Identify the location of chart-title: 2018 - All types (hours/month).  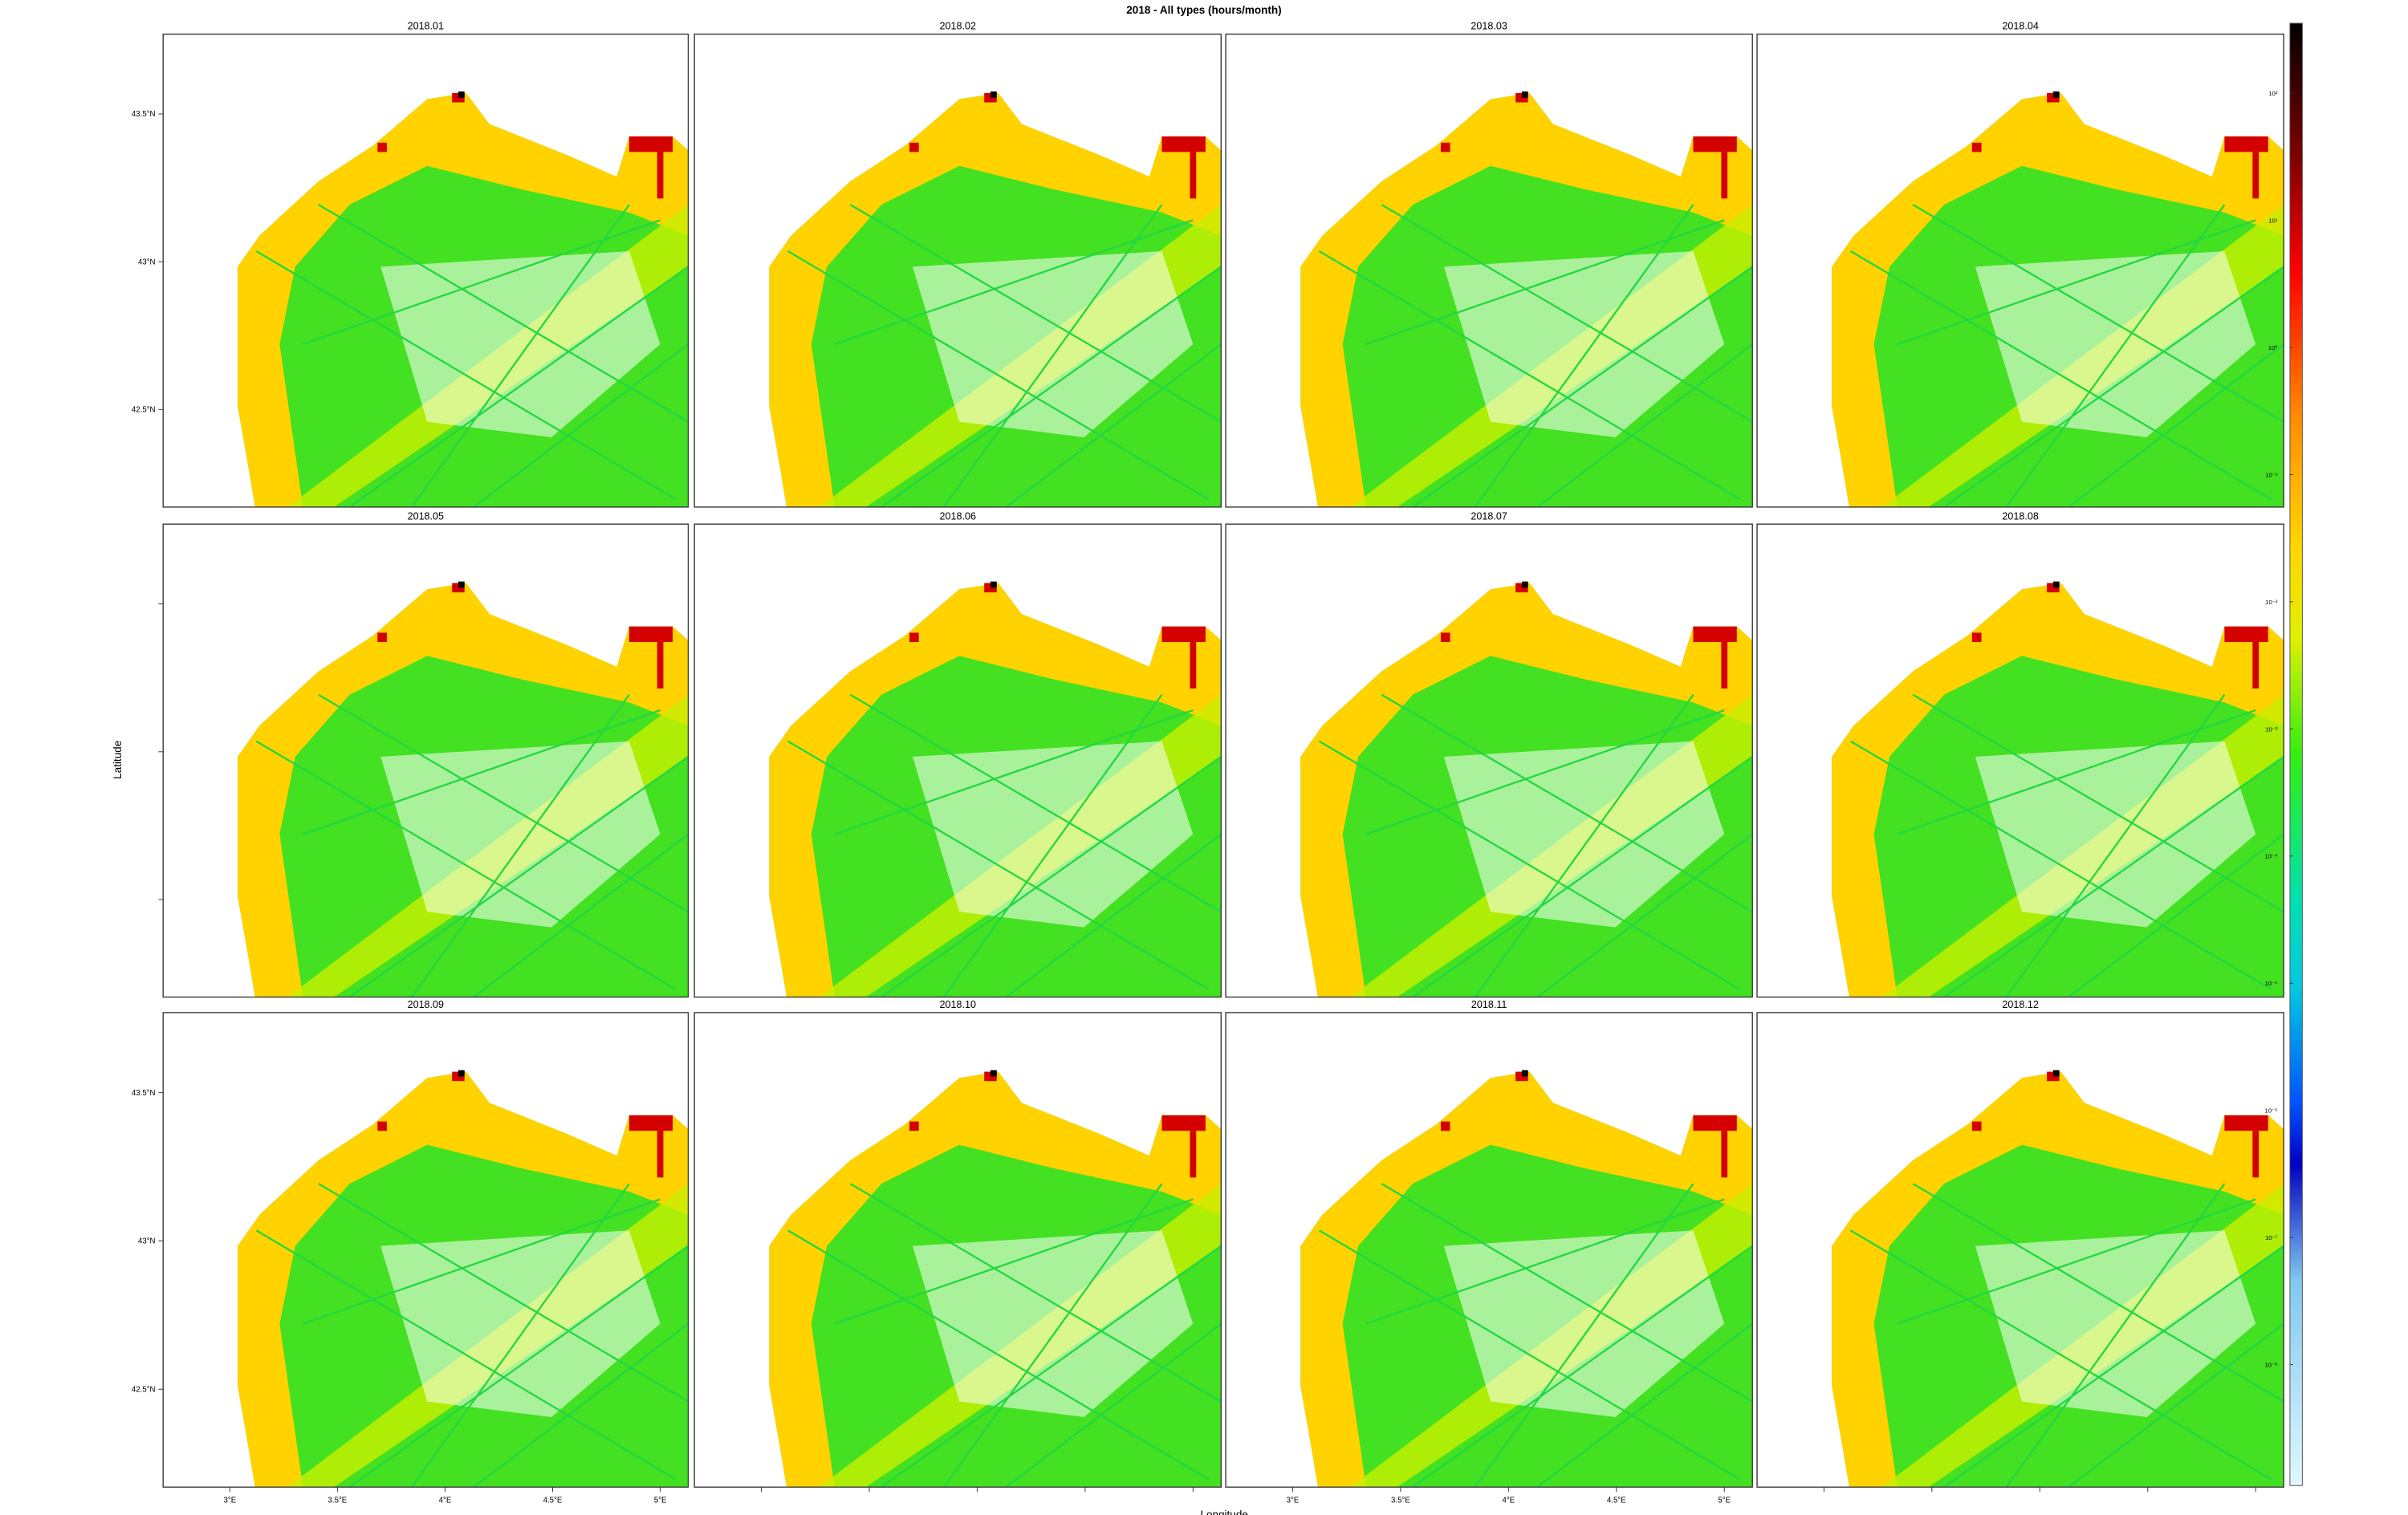
(1203, 10).